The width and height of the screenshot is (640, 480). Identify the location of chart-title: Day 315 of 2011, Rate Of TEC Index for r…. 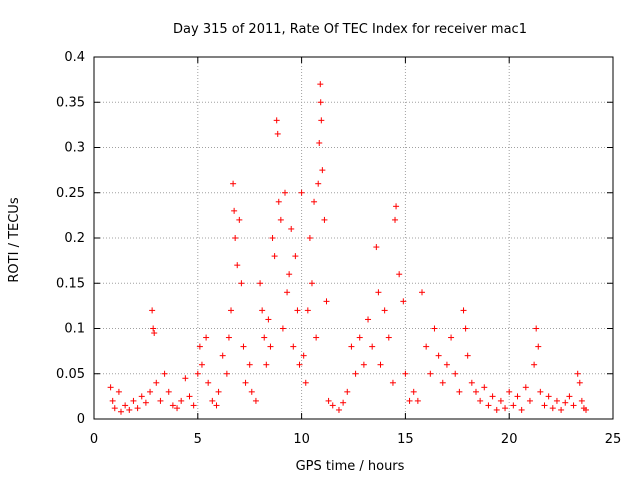
(350, 29).